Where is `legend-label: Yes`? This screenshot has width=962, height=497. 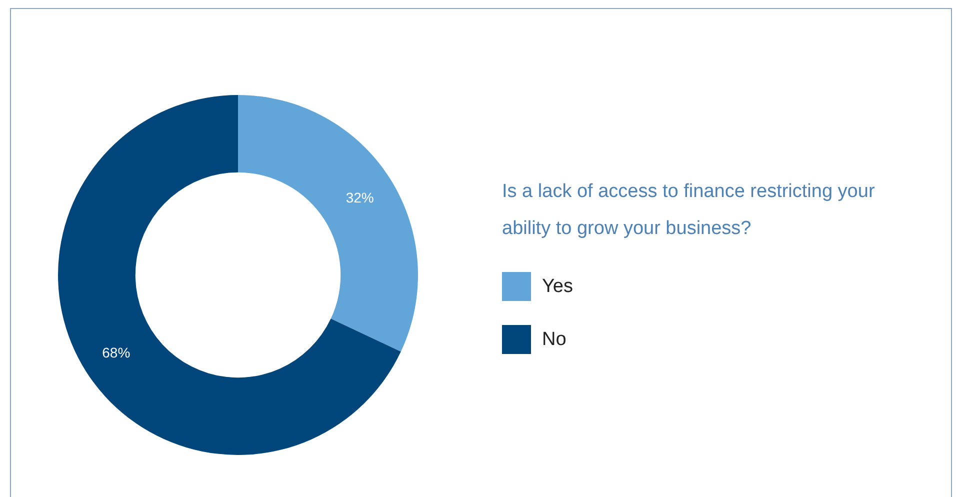
legend-label: Yes is located at coordinates (557, 286).